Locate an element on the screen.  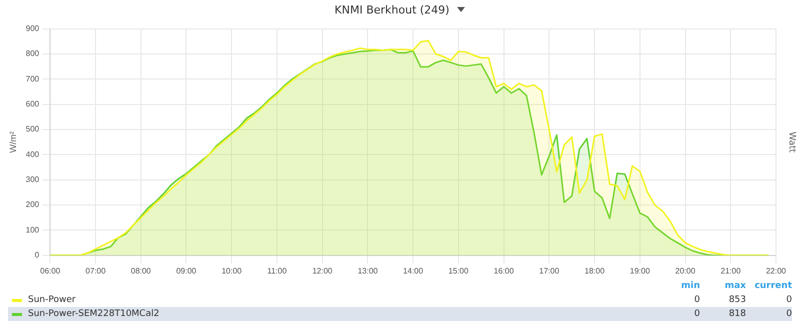
x-tick-label: 20:00 is located at coordinates (685, 271).